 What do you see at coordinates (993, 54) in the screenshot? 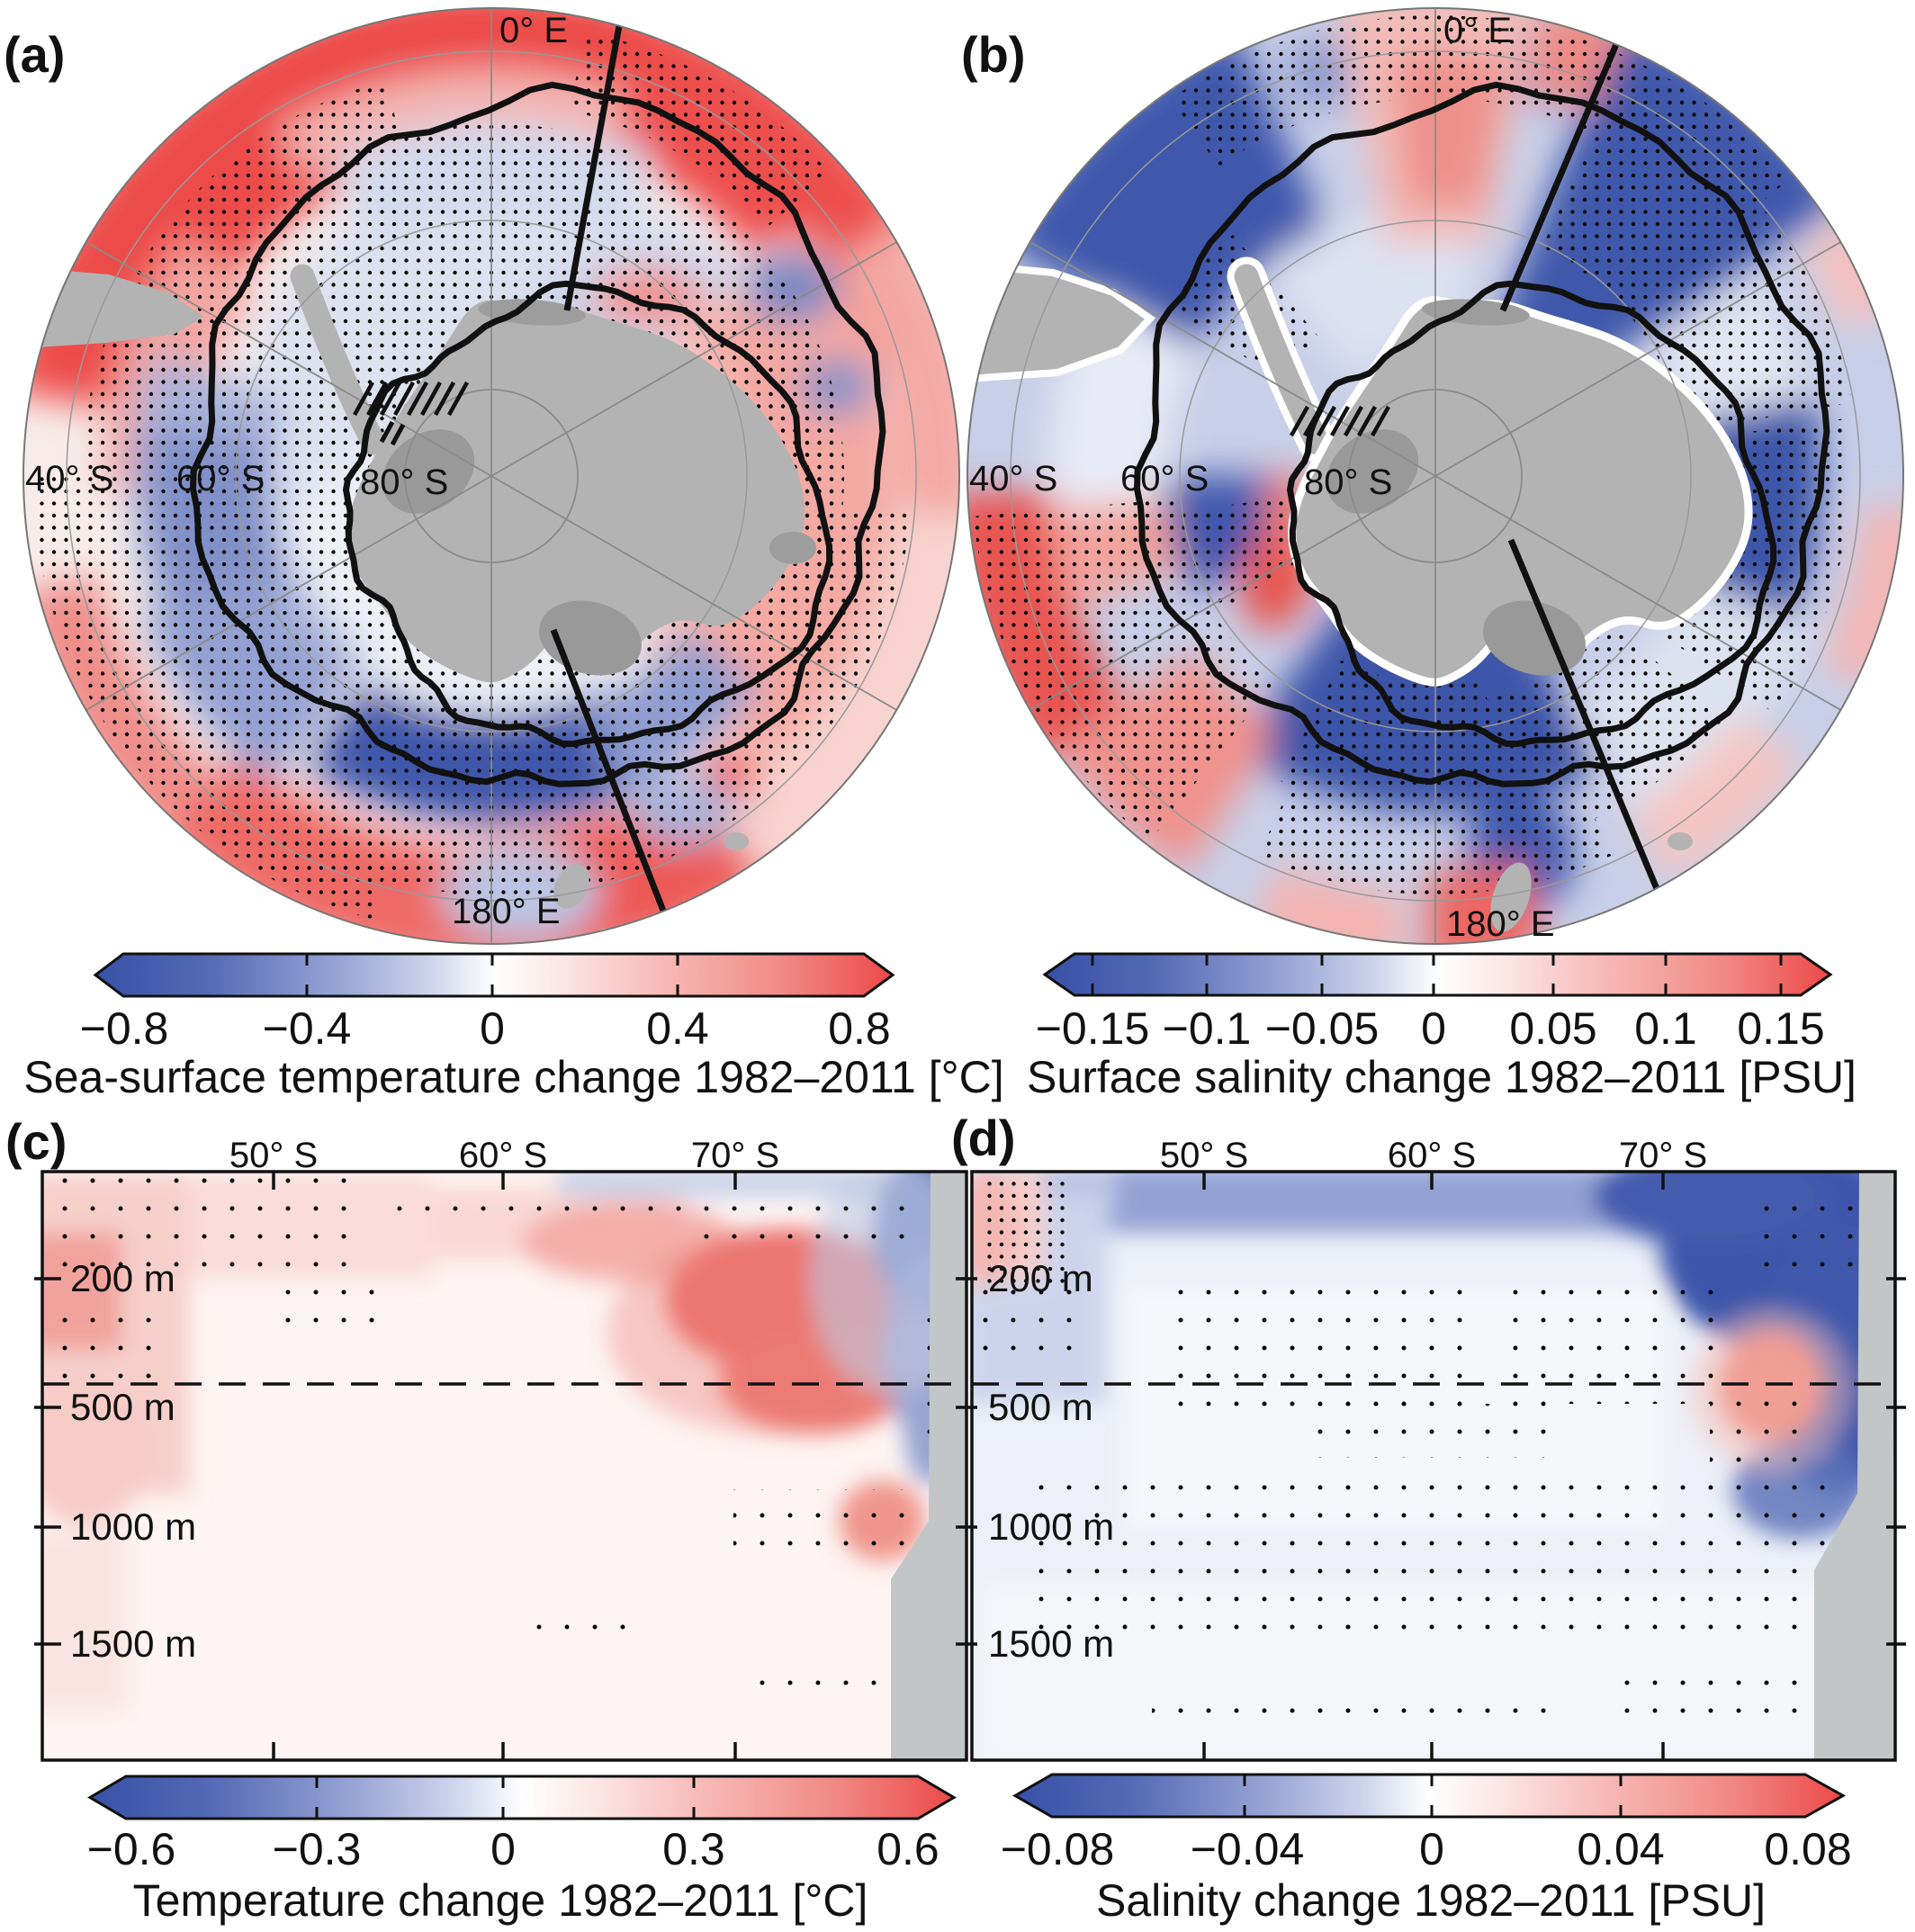
I see `svg-text: (b)` at bounding box center [993, 54].